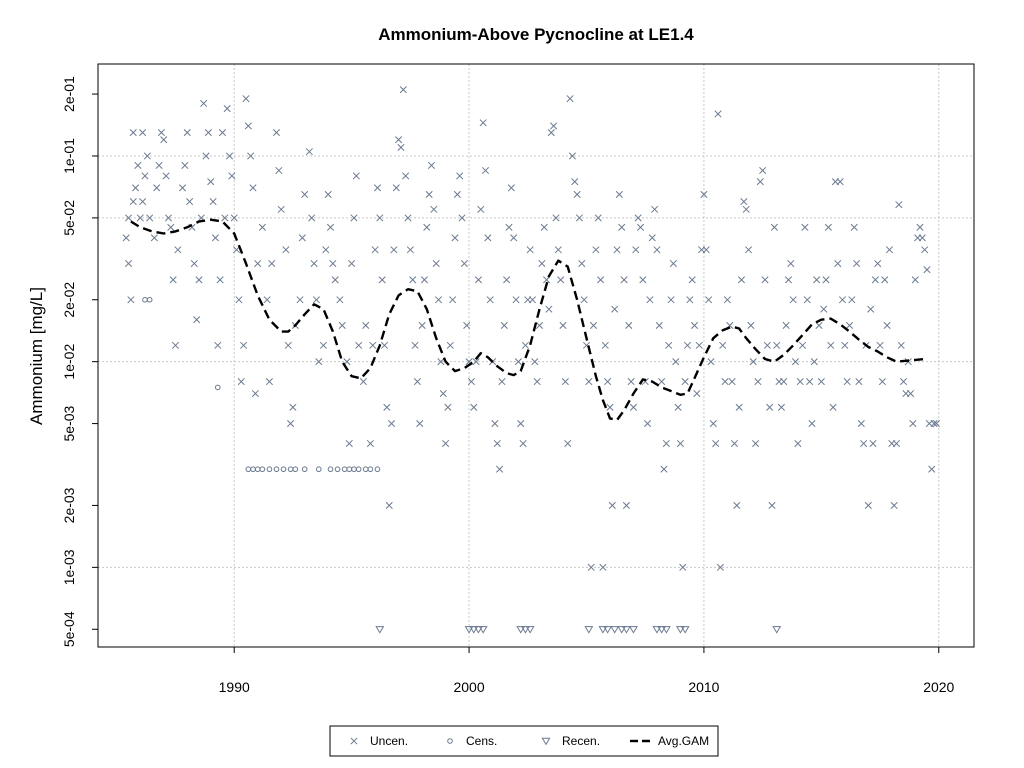 The image size is (1024, 768). Describe the element at coordinates (938, 687) in the screenshot. I see `x-tick-label: 2020` at that location.